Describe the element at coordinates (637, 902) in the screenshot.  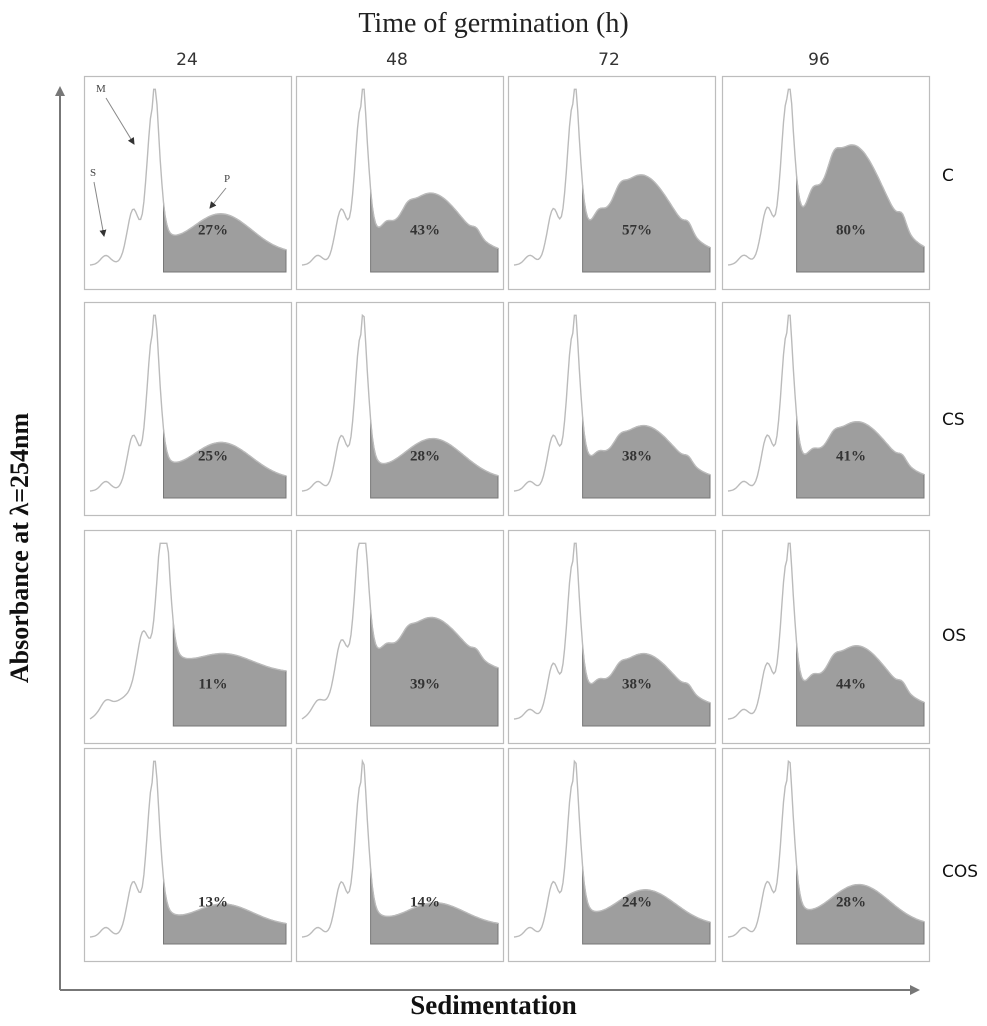
I see `polysome-percent-label: 24%` at that location.